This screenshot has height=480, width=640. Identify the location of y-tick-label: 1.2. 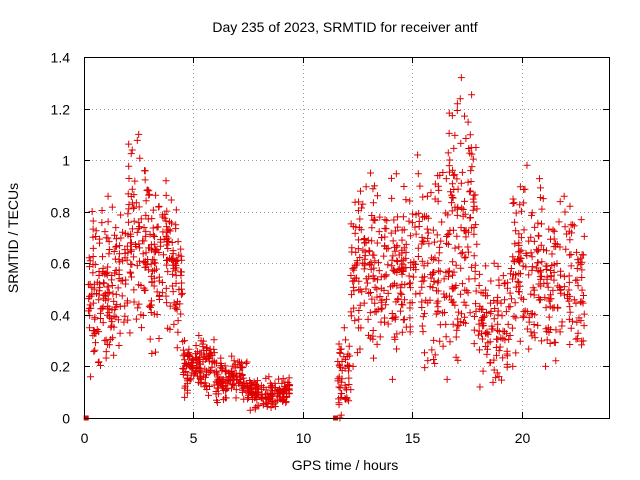
(61, 110).